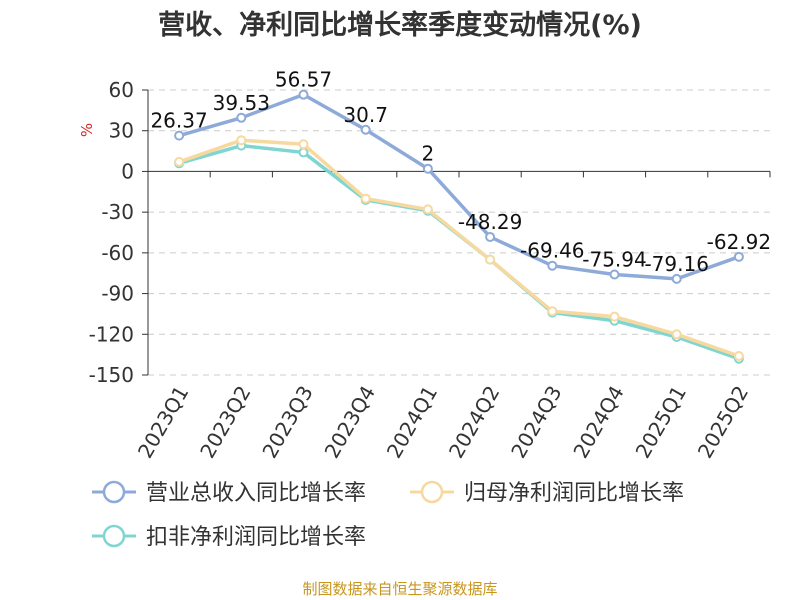 This screenshot has height=600, width=800. What do you see at coordinates (117, 294) in the screenshot?
I see `y-tick-label: -90` at bounding box center [117, 294].